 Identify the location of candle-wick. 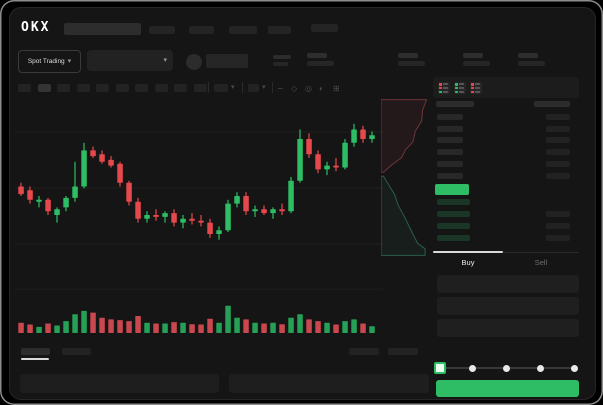
(75, 181).